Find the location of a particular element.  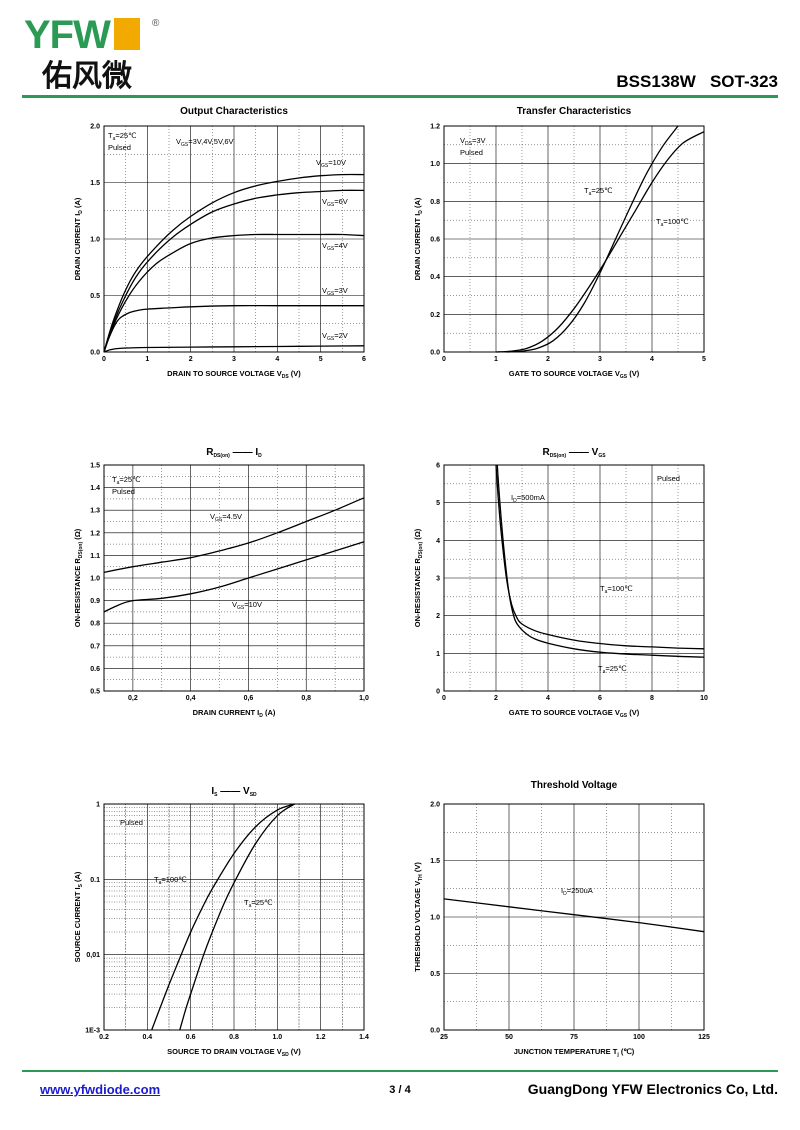

x-tick-label: 1.4 is located at coordinates (364, 1037).